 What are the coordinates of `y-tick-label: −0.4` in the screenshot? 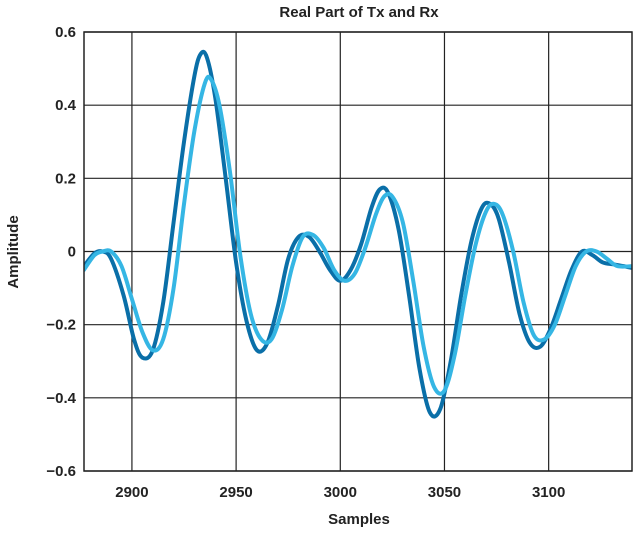 It's located at (61, 398).